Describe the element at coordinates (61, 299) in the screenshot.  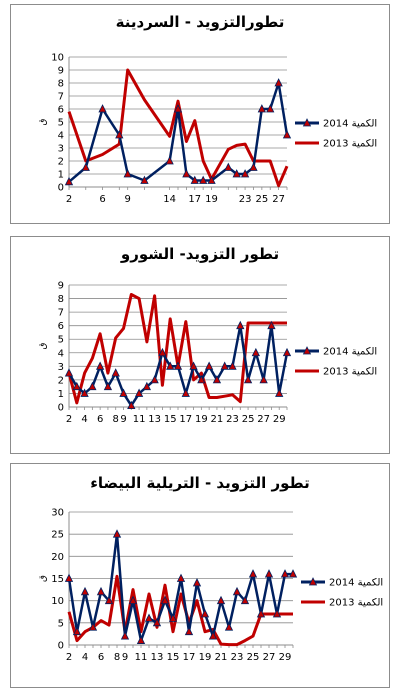
I see `y-tick-label: 8` at that location.